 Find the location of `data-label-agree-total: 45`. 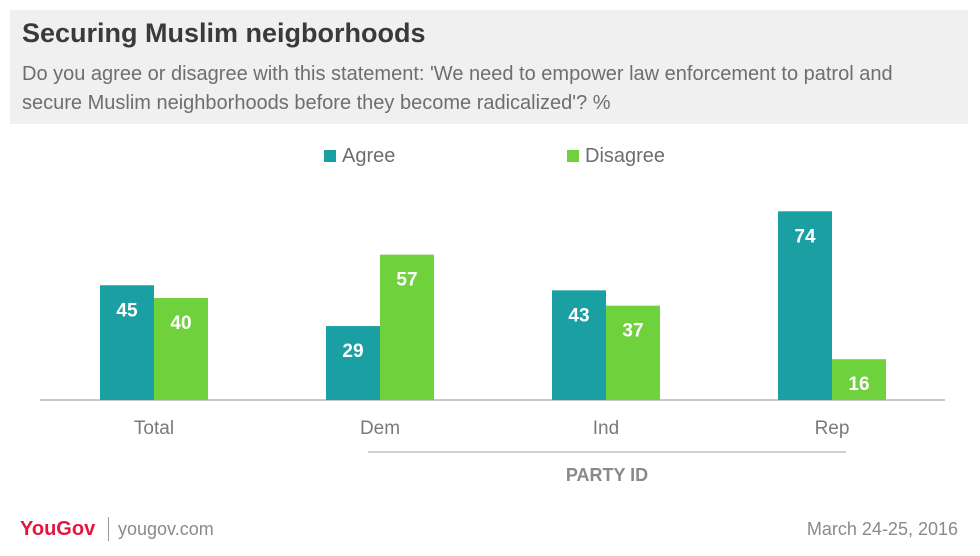

data-label-agree-total: 45 is located at coordinates (127, 310).